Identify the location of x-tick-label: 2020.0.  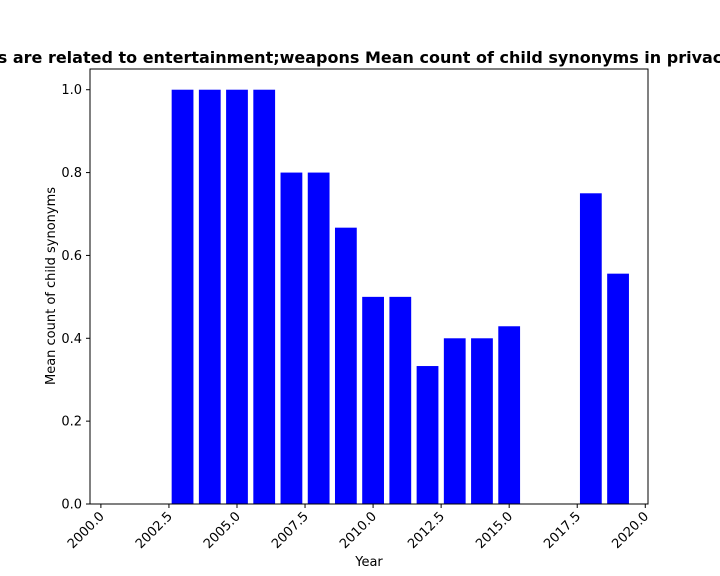
(630, 530).